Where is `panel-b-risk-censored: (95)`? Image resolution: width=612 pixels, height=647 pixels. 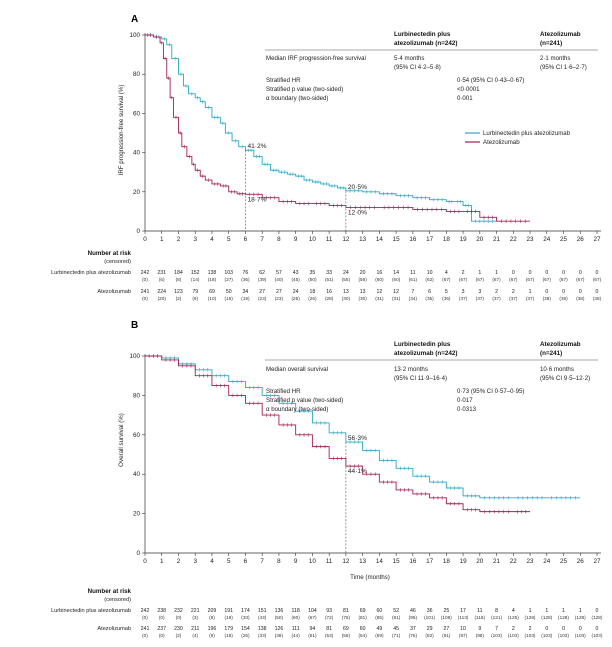 panel-b-risk-censored: (95) is located at coordinates (413, 617).